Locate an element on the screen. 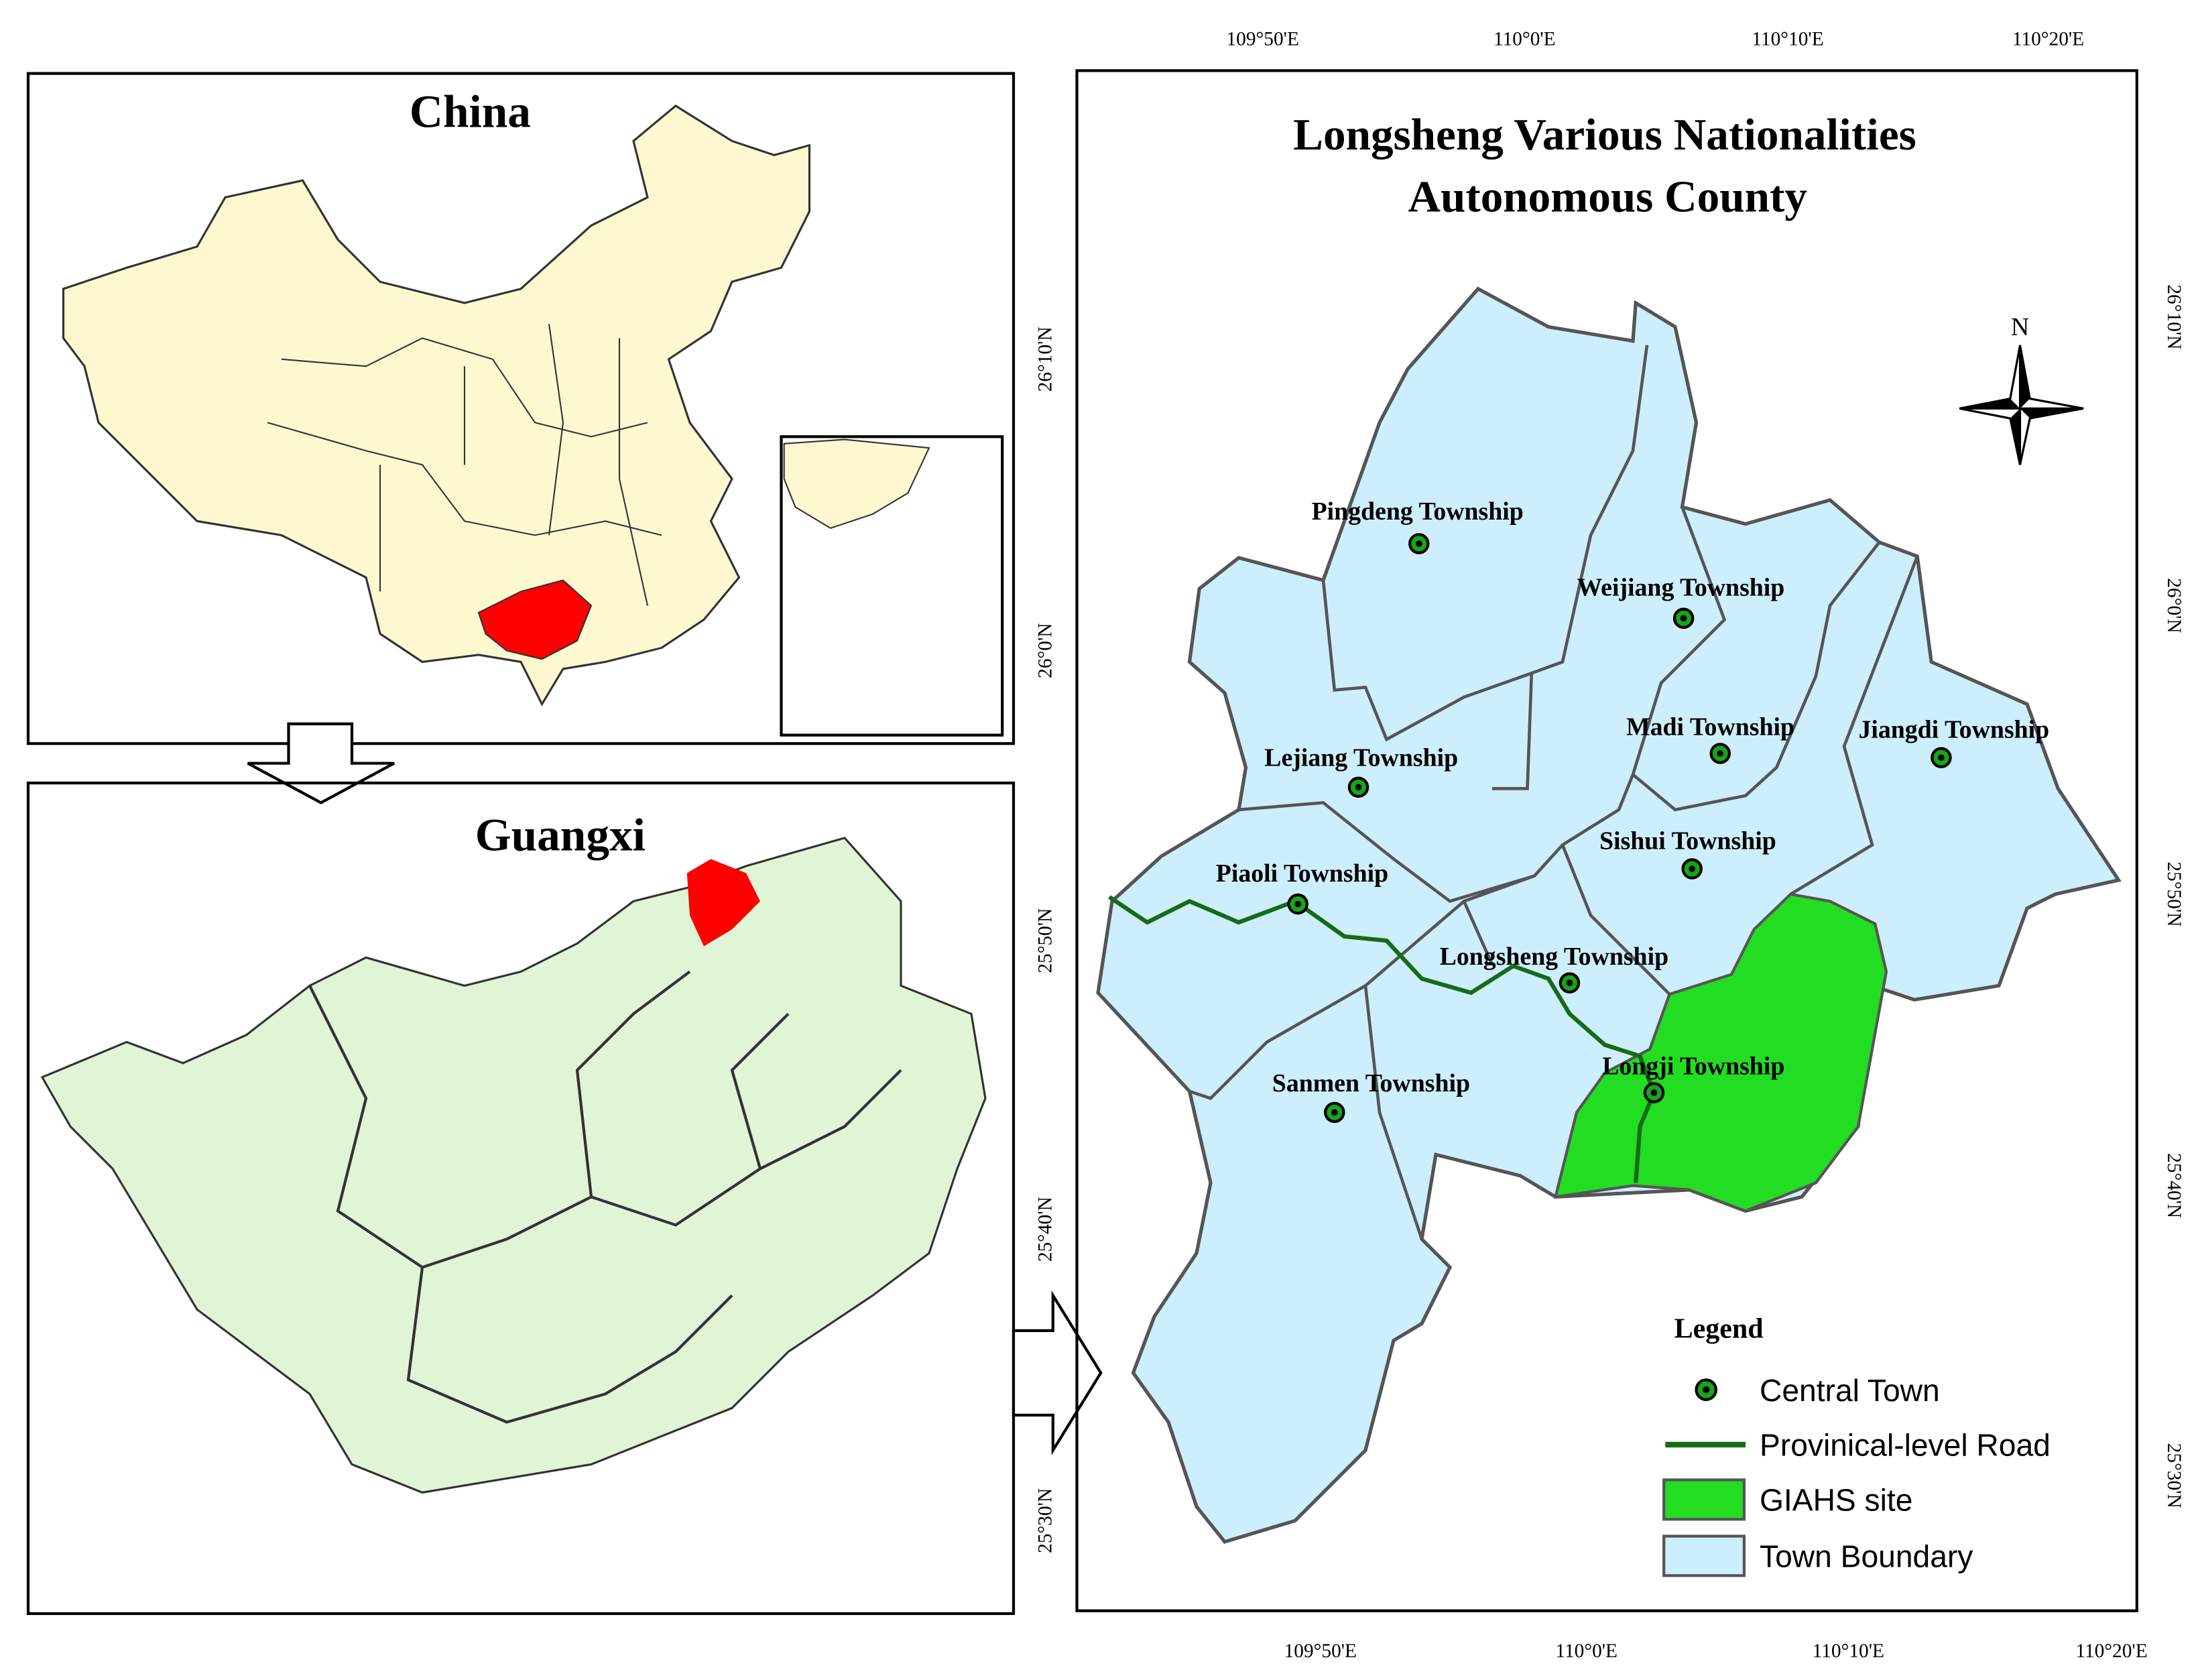 The image size is (2196, 1680). township-label: Lejiang Township is located at coordinates (1361, 758).